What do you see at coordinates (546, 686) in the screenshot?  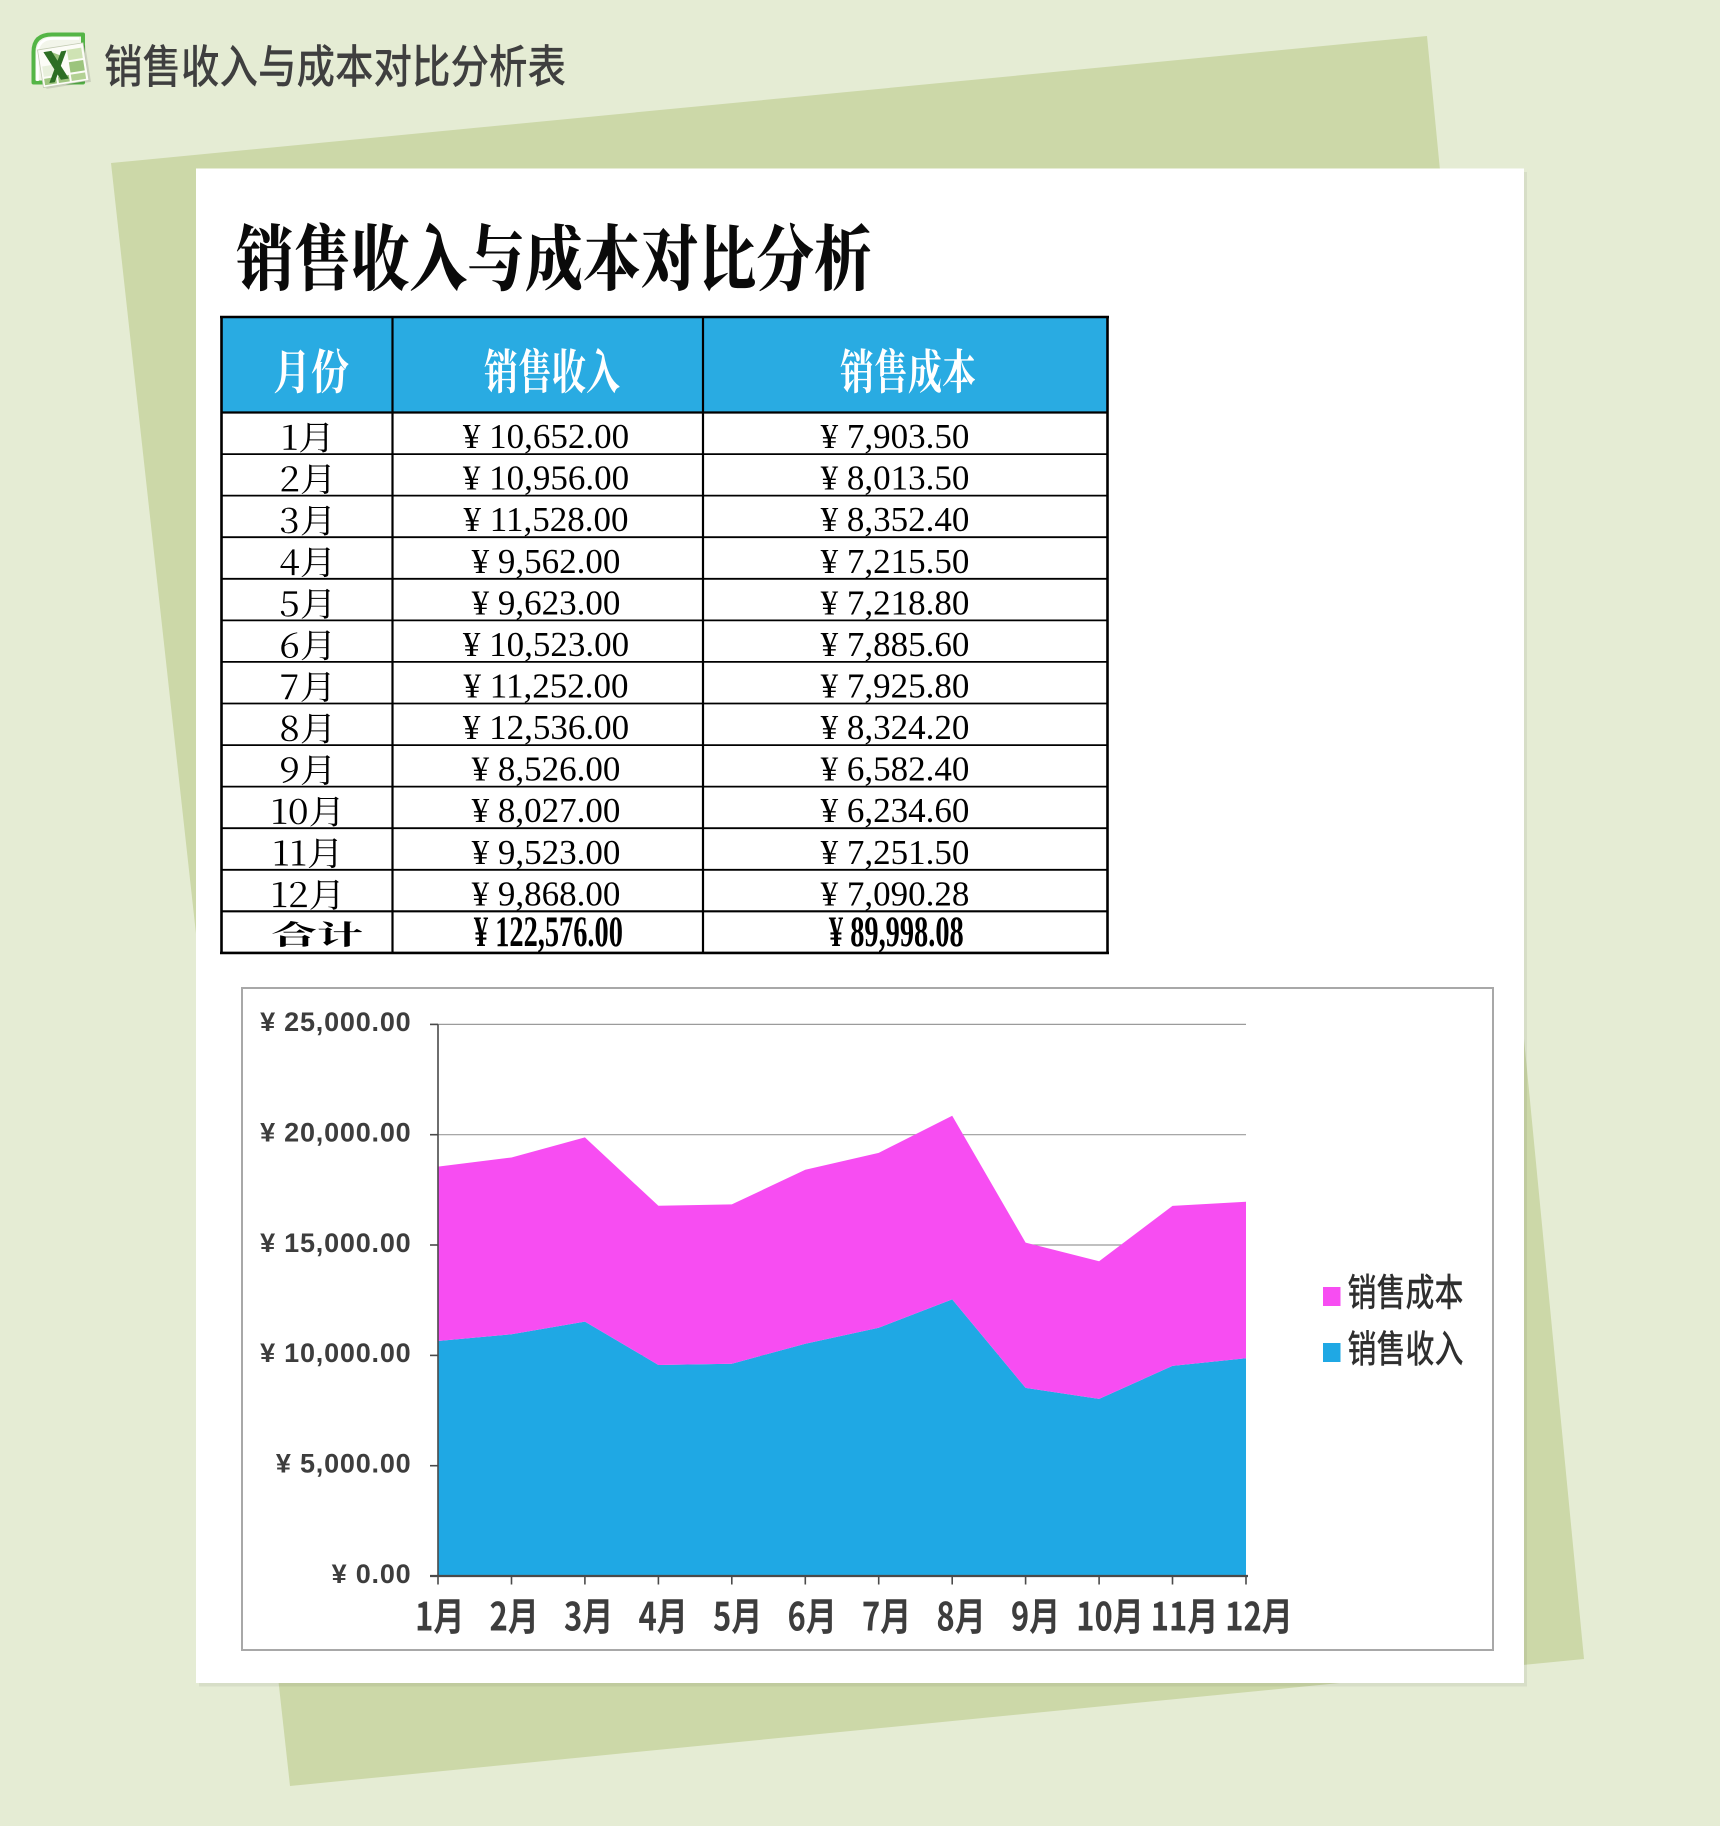 I see `svg-text: ¥ 11,252.00` at bounding box center [546, 686].